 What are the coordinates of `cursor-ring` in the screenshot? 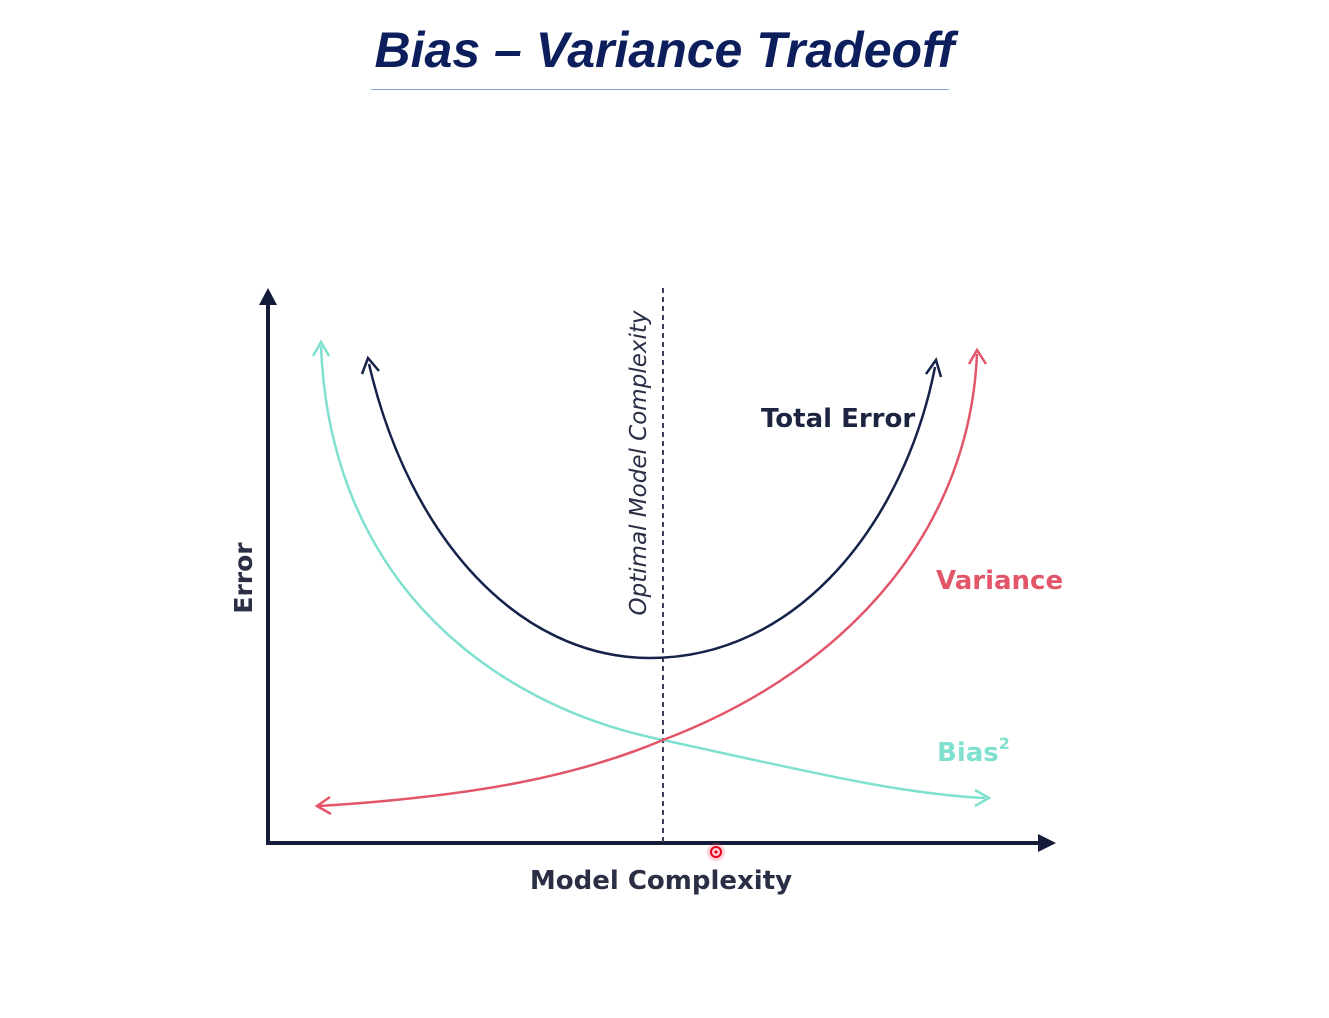 It's located at (716, 852).